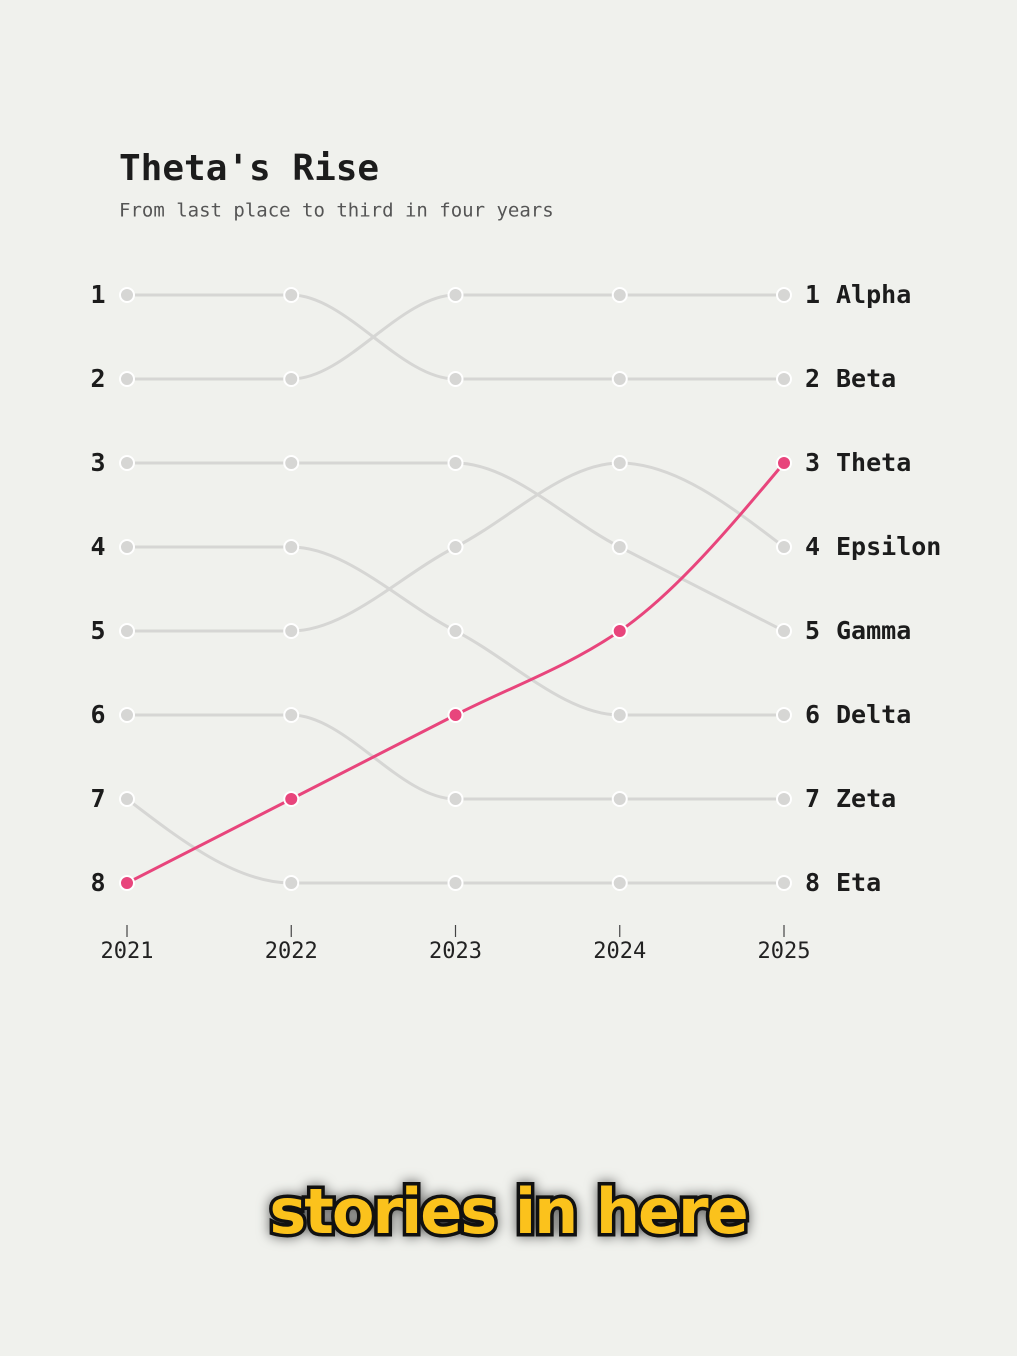 This screenshot has height=1356, width=1017. I want to click on series: 8 Eta, so click(500, 844).